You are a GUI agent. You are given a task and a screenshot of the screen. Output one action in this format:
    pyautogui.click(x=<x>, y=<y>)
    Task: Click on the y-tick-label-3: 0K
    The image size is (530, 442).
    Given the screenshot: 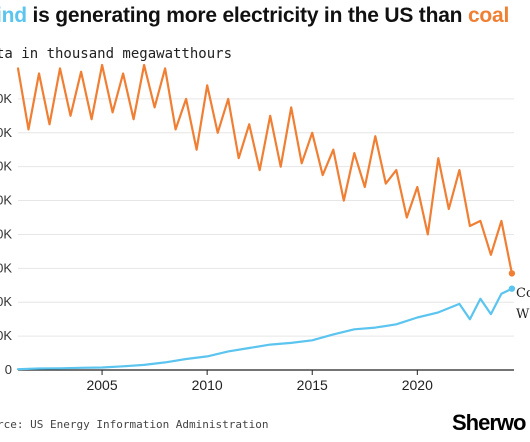 What is the action you would take?
    pyautogui.click(x=6, y=267)
    